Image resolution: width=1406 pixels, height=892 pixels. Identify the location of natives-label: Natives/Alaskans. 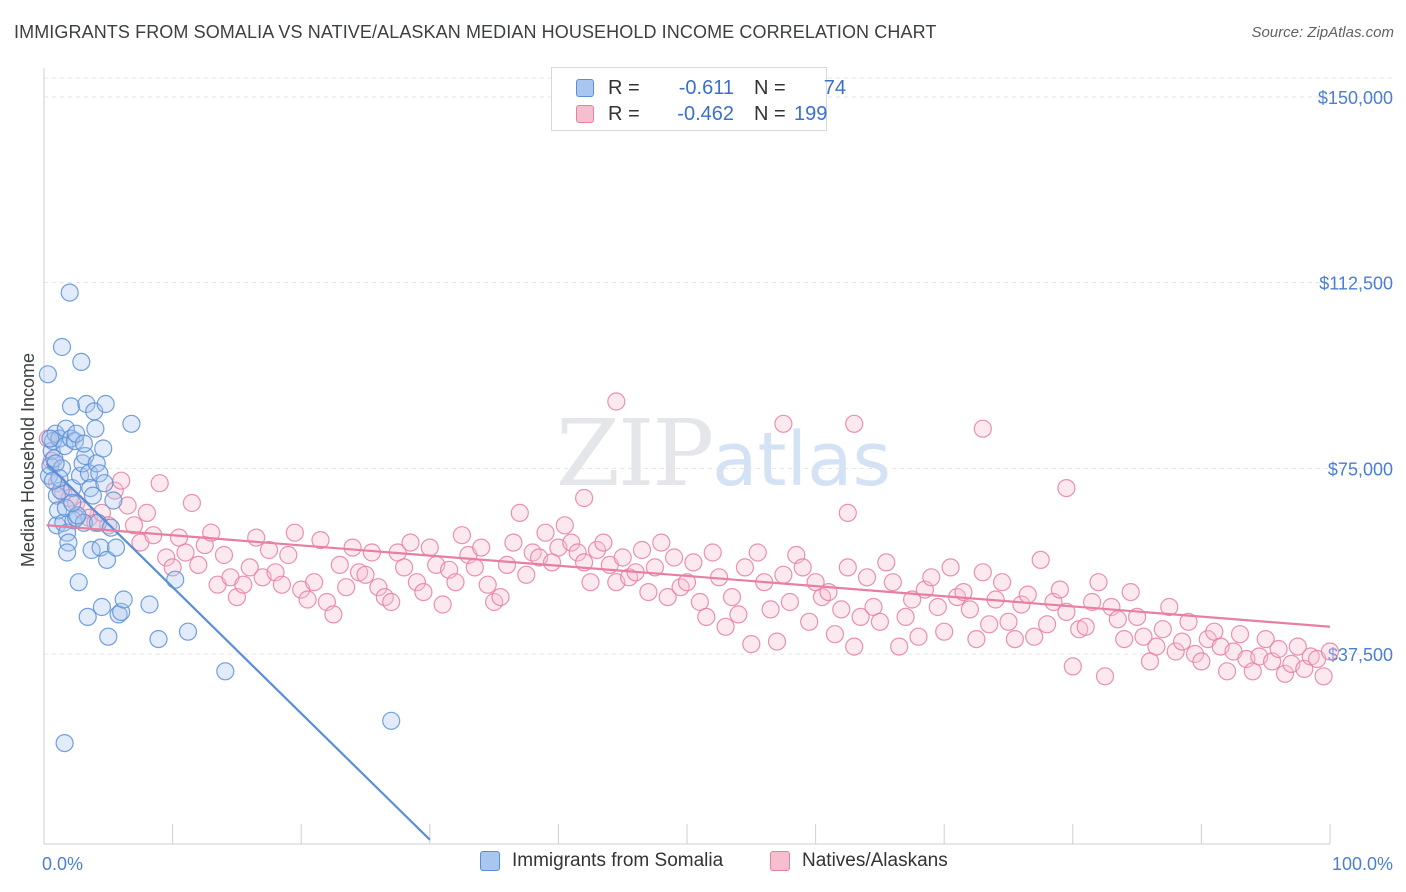
(875, 860).